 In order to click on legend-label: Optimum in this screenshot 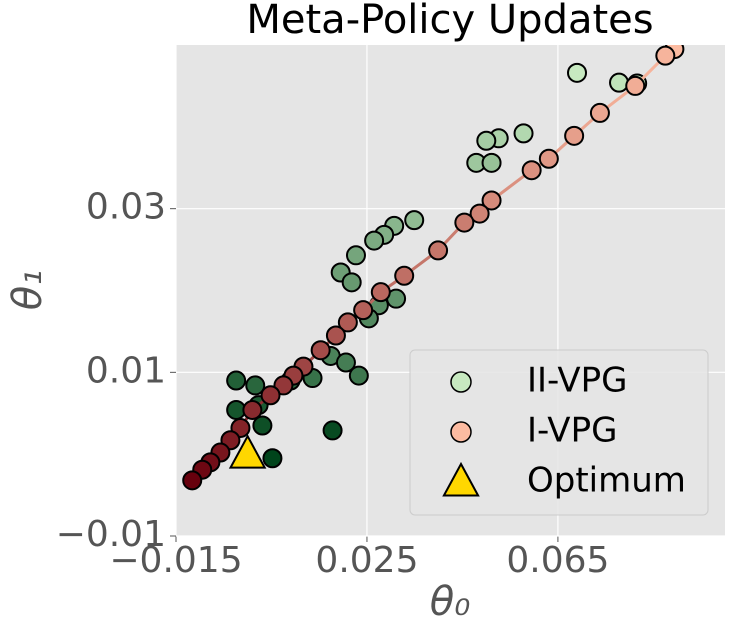, I will do `click(606, 481)`.